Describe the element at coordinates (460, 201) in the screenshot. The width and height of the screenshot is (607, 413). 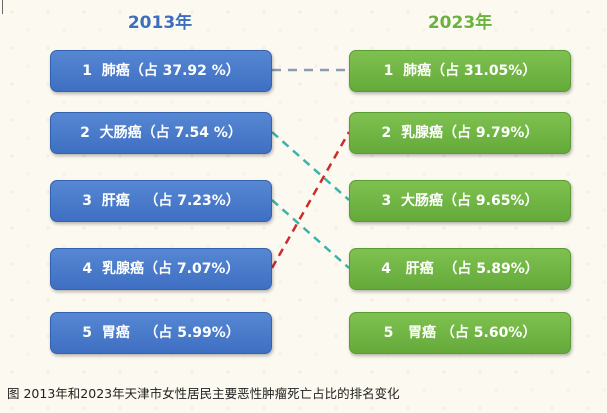
I see `right-rank-3-colorectal: 3 大肠癌（占 9.65%）` at that location.